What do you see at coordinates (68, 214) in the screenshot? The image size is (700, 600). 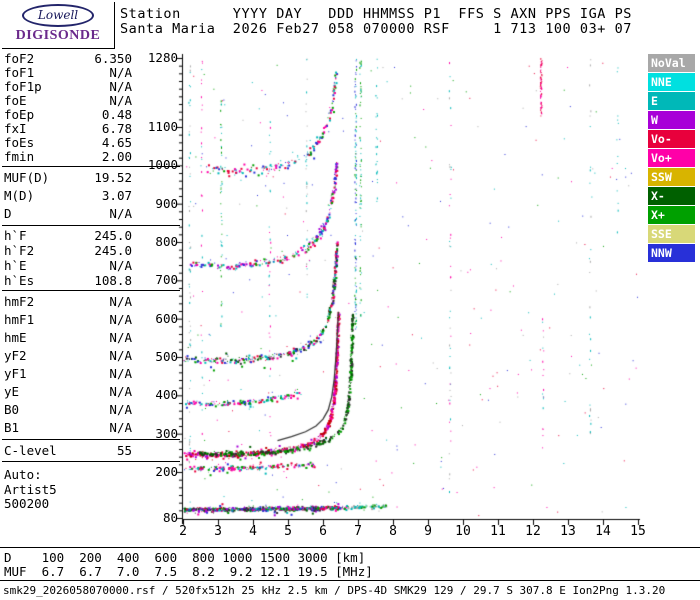 I see `param-d: D N/A` at bounding box center [68, 214].